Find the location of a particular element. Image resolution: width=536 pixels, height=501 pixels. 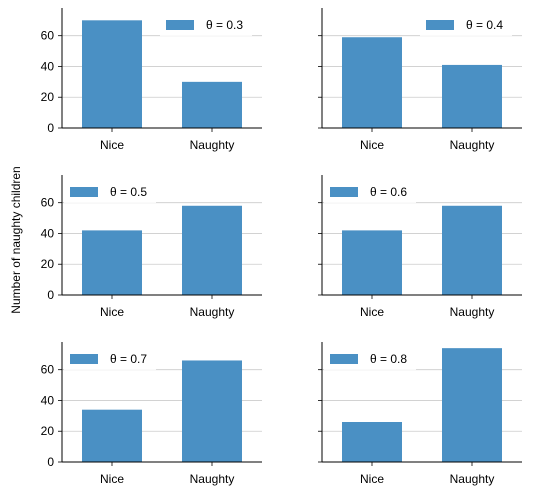

legend-label: θ = 0.5 is located at coordinates (128, 192).